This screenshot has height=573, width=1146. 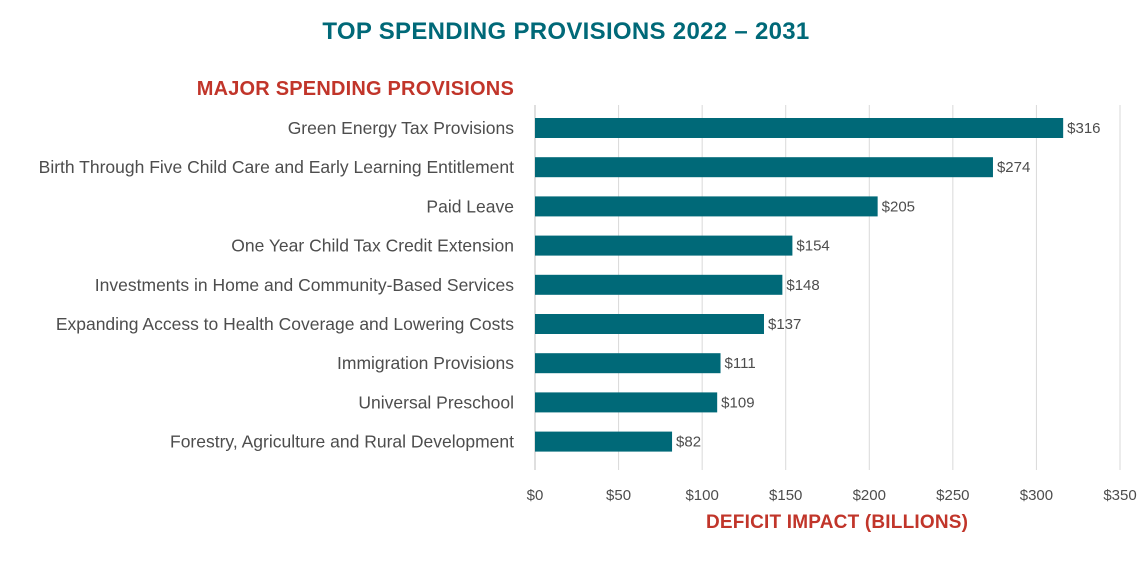 I want to click on x-axis-title: DEFICIT IMPACT (BILLIONS), so click(x=837, y=522).